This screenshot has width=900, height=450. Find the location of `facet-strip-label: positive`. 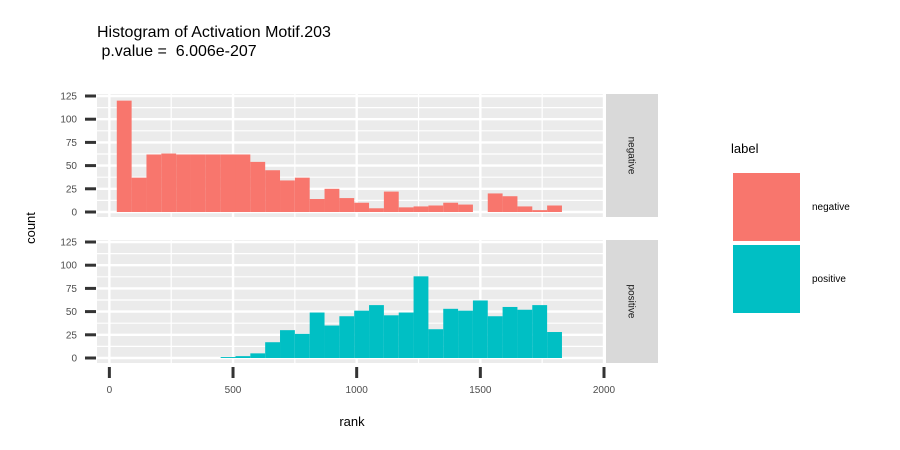

facet-strip-label: positive is located at coordinates (631, 302).